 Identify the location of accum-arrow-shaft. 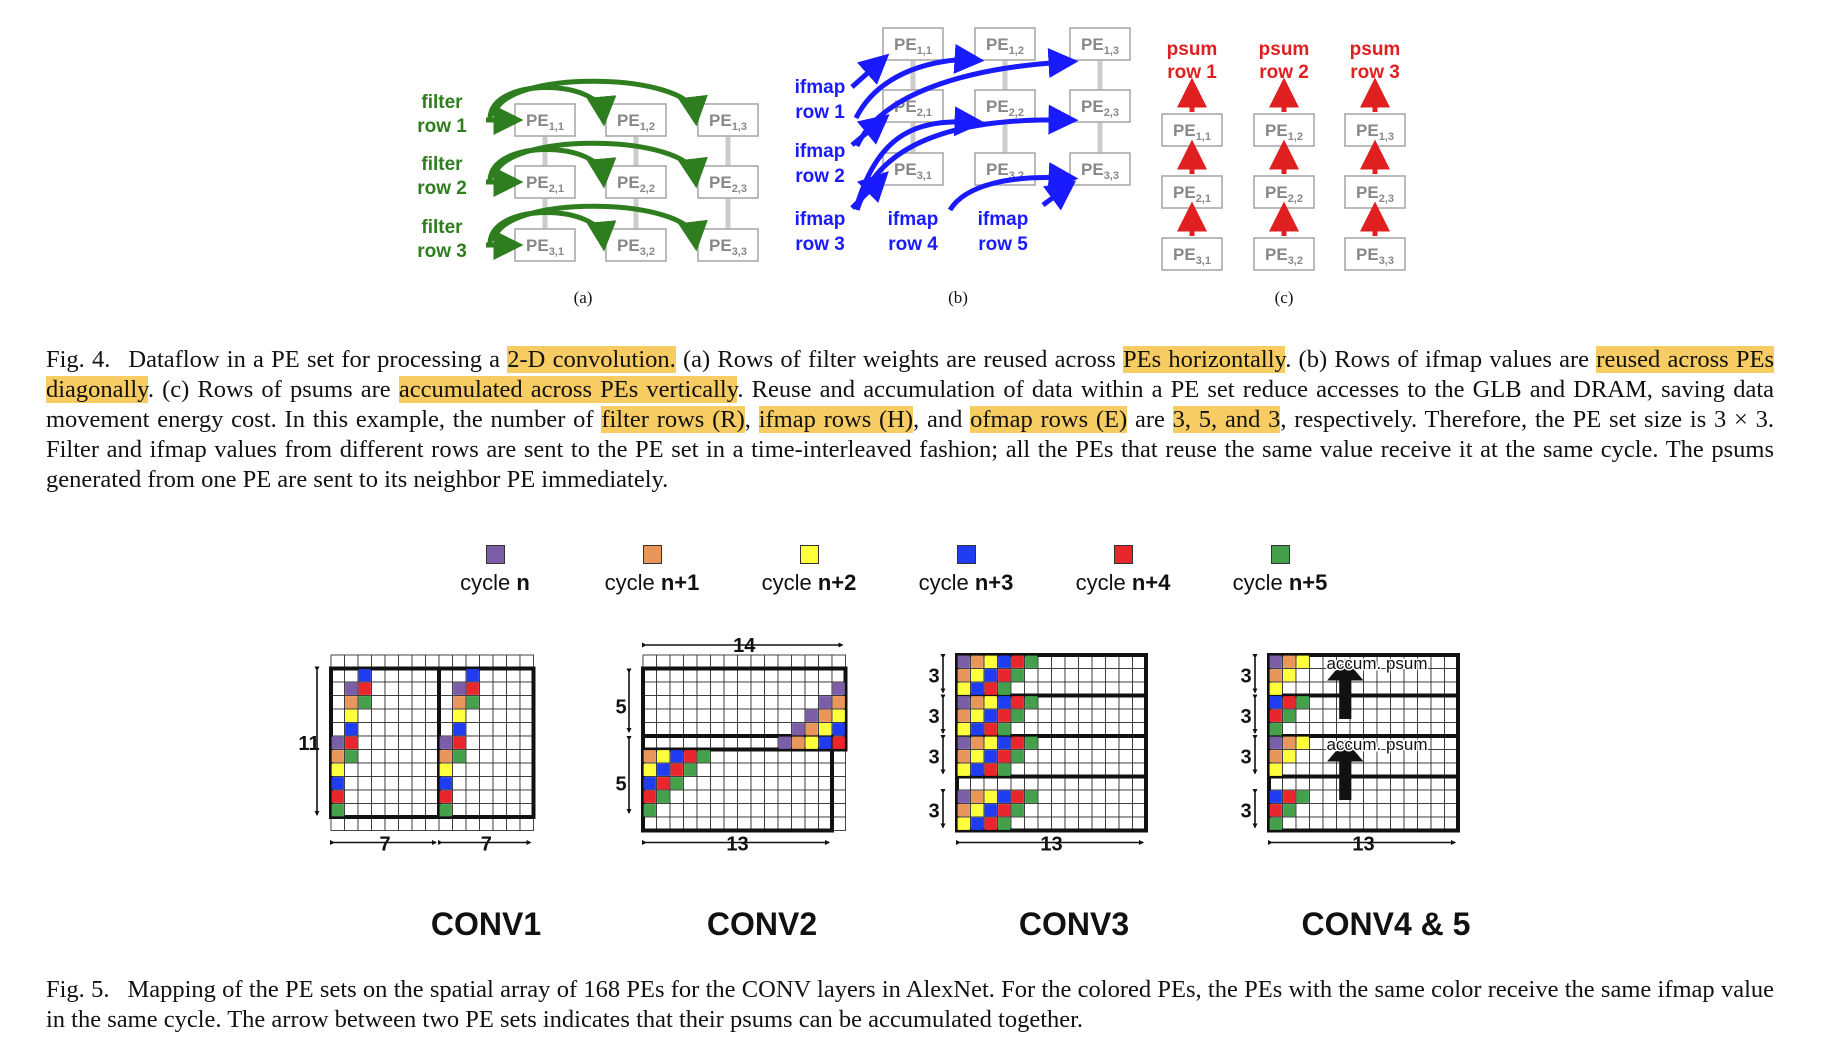
(1345, 698).